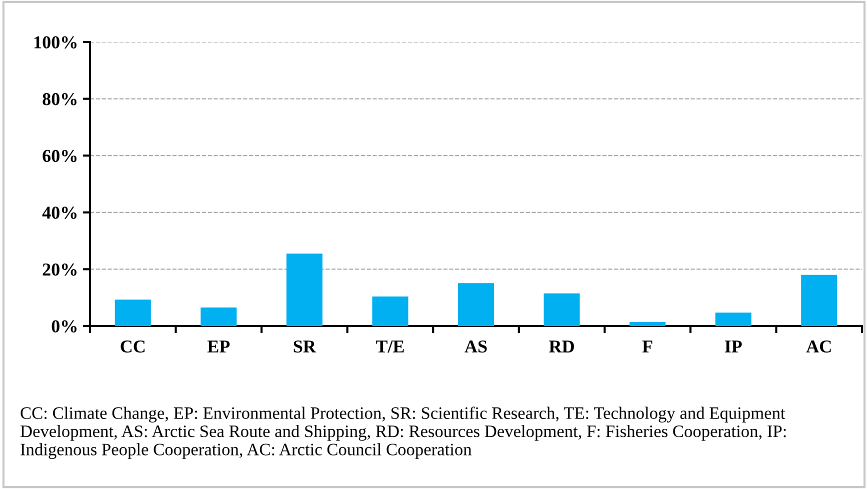  I want to click on y-tick-label: 0%, so click(64, 326).